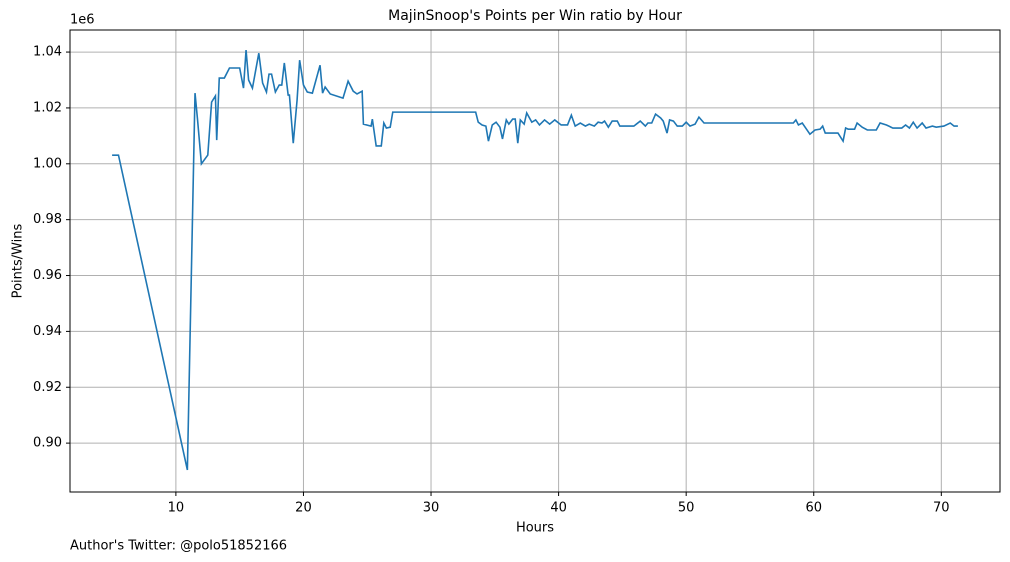 This screenshot has width=1010, height=562. I want to click on y-tick-label: 0.96, so click(47, 275).